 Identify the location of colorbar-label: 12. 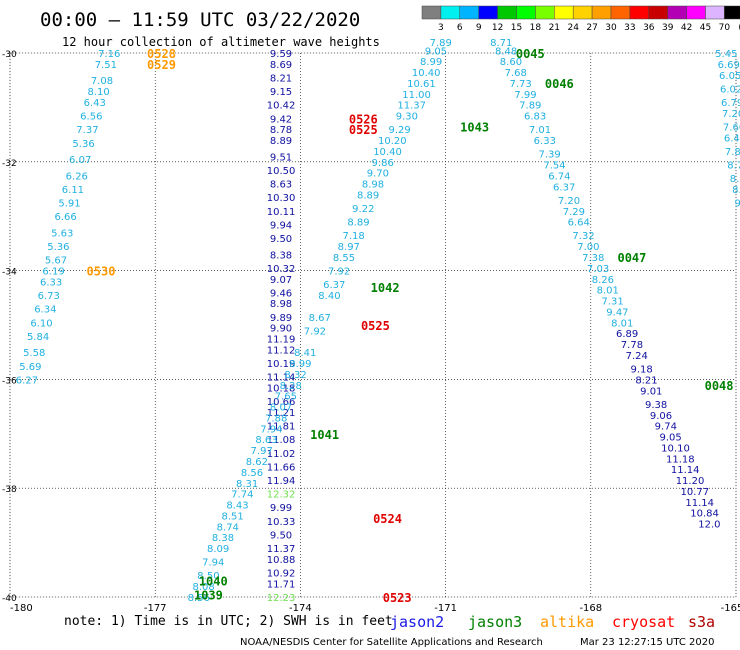
(497, 28).